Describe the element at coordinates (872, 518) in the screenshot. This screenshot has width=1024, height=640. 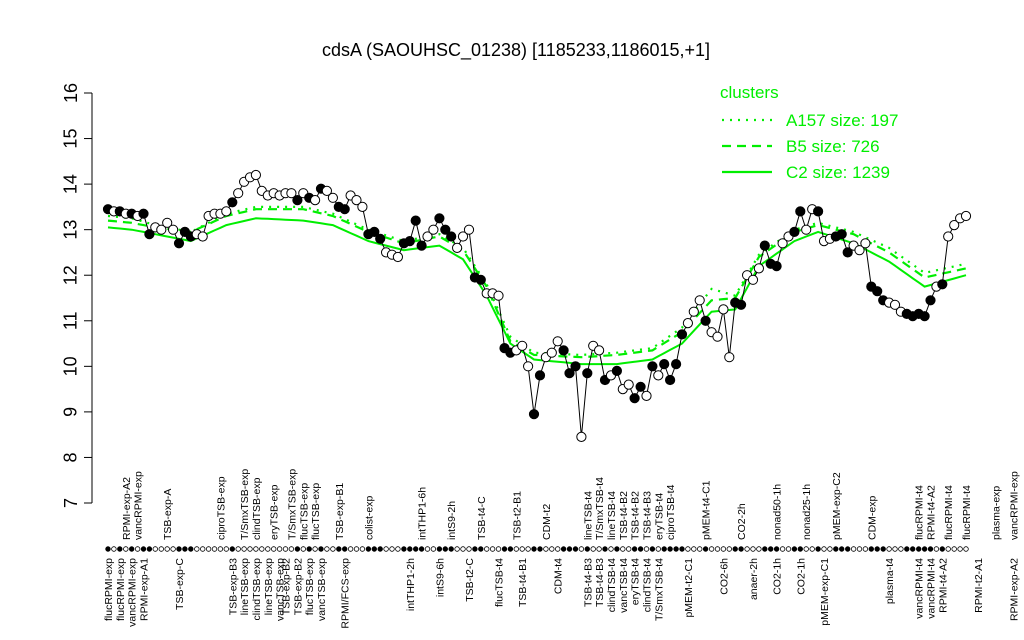
I see `sample-label: CDM-exp` at that location.